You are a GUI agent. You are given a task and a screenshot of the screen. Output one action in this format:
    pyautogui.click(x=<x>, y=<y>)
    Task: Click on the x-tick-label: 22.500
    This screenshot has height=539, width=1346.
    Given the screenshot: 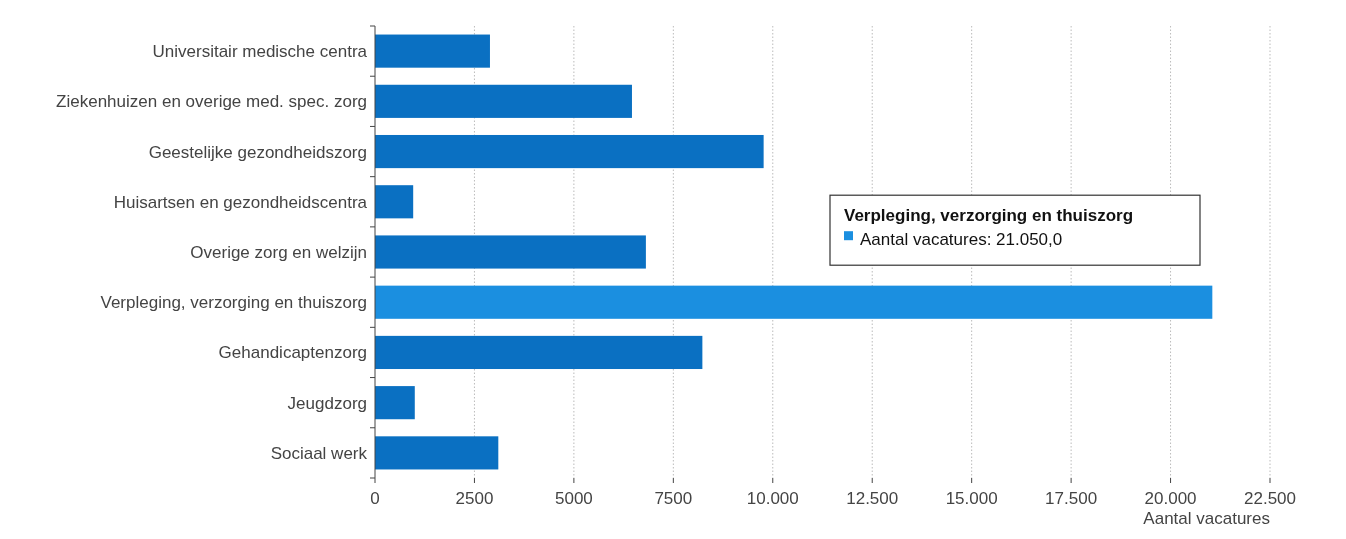 What is the action you would take?
    pyautogui.click(x=1270, y=498)
    